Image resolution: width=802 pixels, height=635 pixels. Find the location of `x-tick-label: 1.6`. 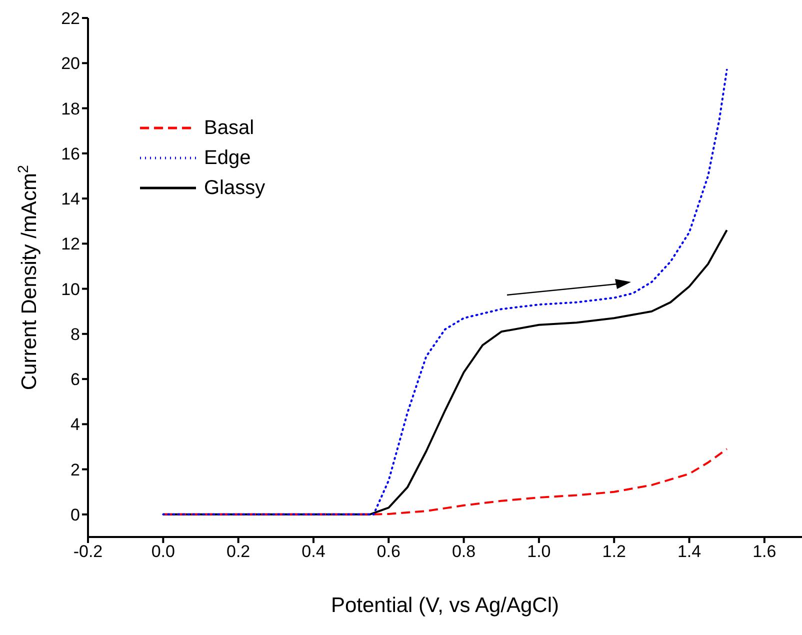

x-tick-label: 1.6 is located at coordinates (764, 552).